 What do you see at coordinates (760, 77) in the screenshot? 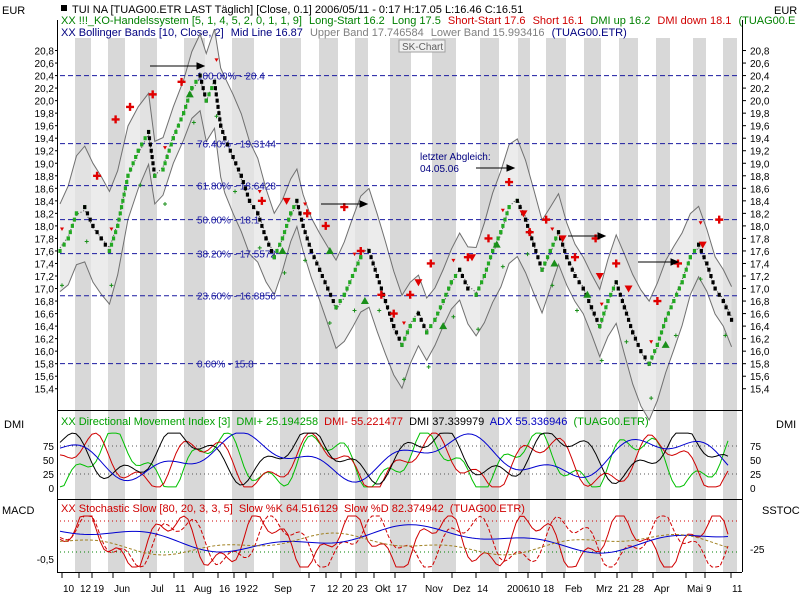
I see `price-tick-right: 20,4` at bounding box center [760, 77].